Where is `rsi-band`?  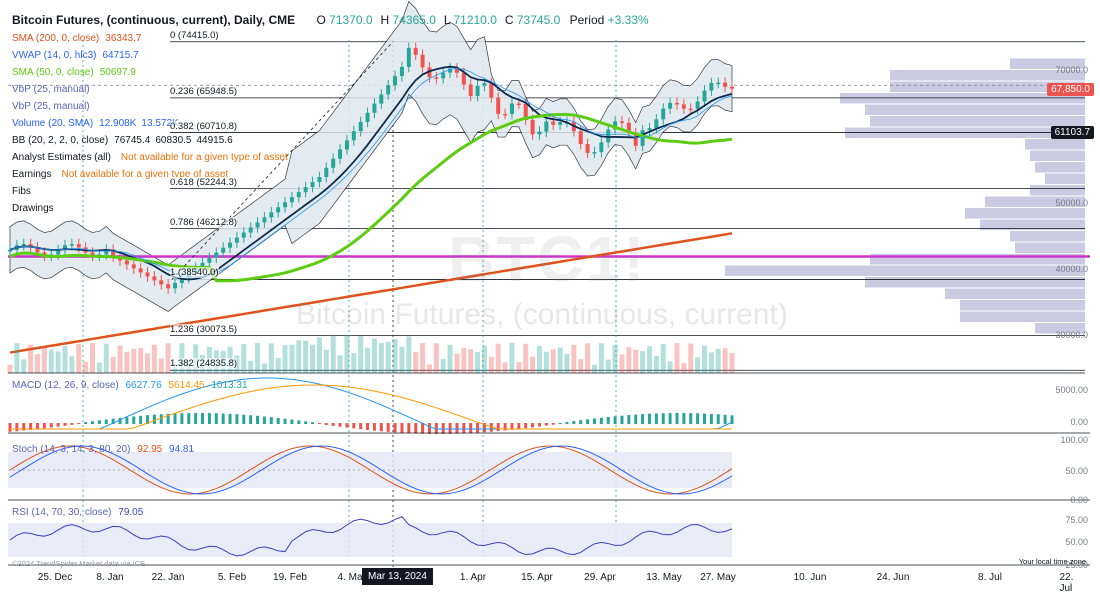
rsi-band is located at coordinates (370, 540).